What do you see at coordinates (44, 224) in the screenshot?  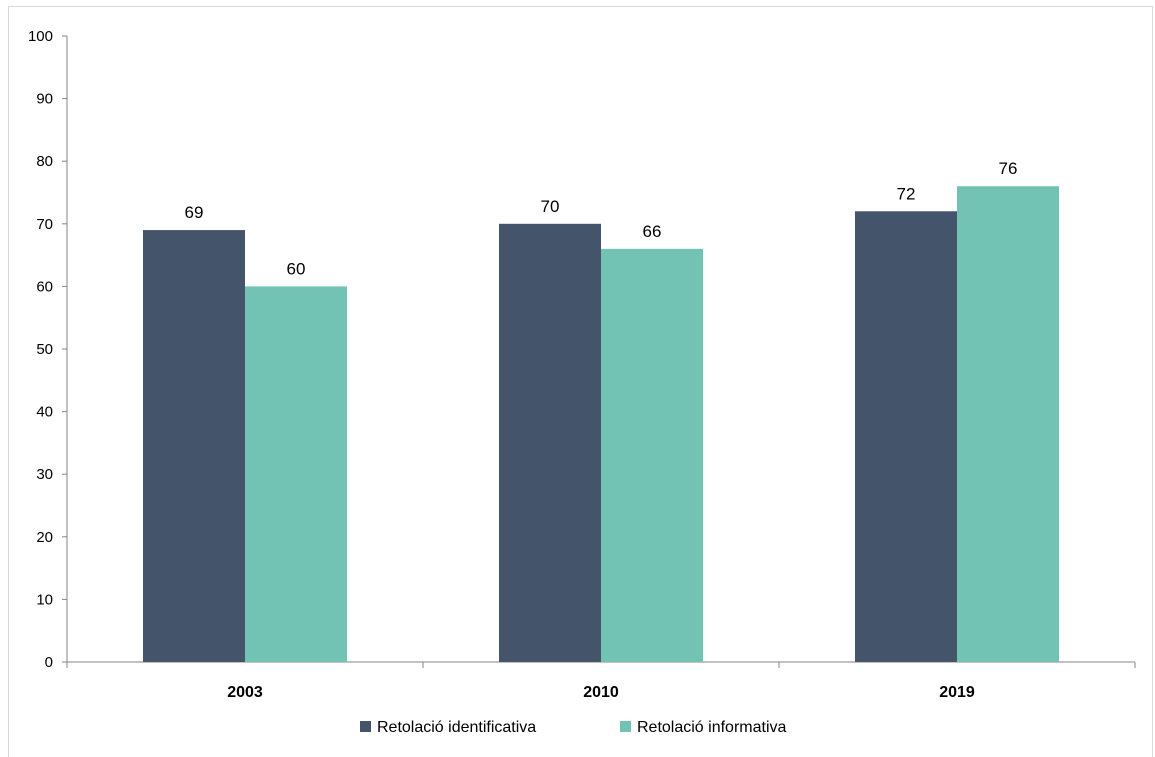 I see `y-tick-label: 70` at bounding box center [44, 224].